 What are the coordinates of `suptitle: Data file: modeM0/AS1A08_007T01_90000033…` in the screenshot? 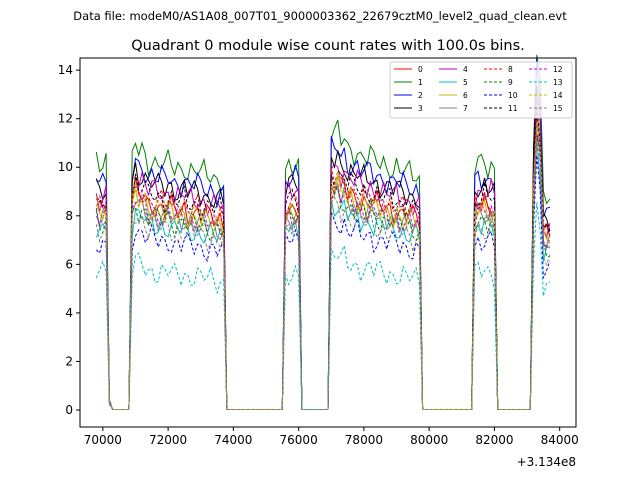 It's located at (320, 16).